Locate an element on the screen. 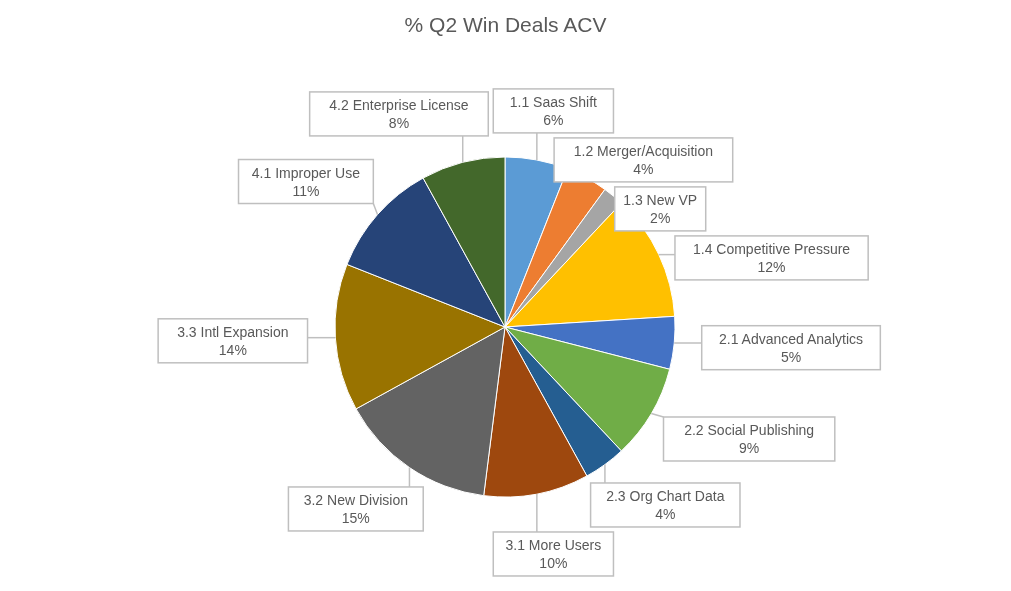 This screenshot has width=1011, height=591. data-label: 2% is located at coordinates (660, 217).